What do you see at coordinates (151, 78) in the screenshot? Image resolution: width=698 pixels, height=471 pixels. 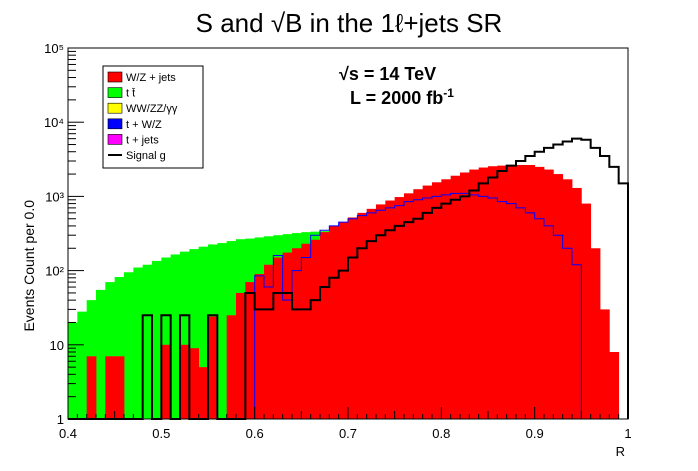 I see `legend-label: W/Z + jets` at bounding box center [151, 78].